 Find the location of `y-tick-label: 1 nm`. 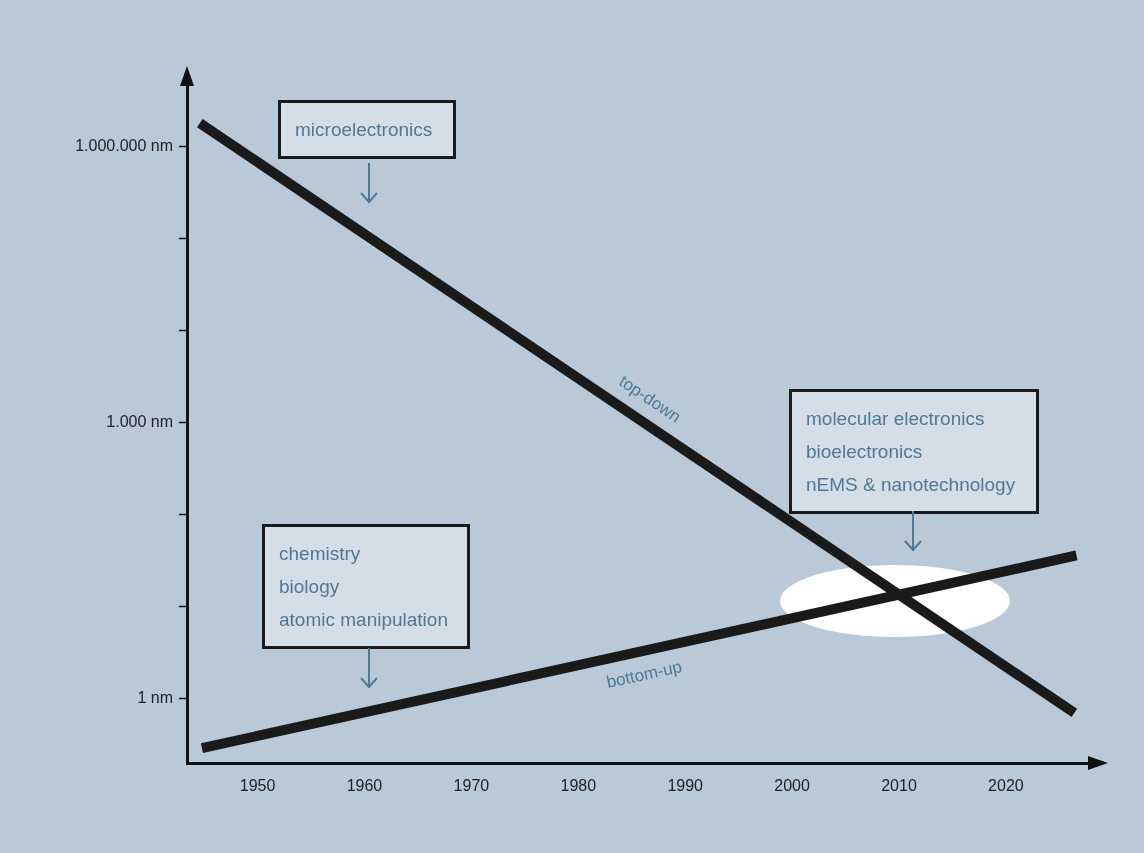

y-tick-label: 1 nm is located at coordinates (155, 698).